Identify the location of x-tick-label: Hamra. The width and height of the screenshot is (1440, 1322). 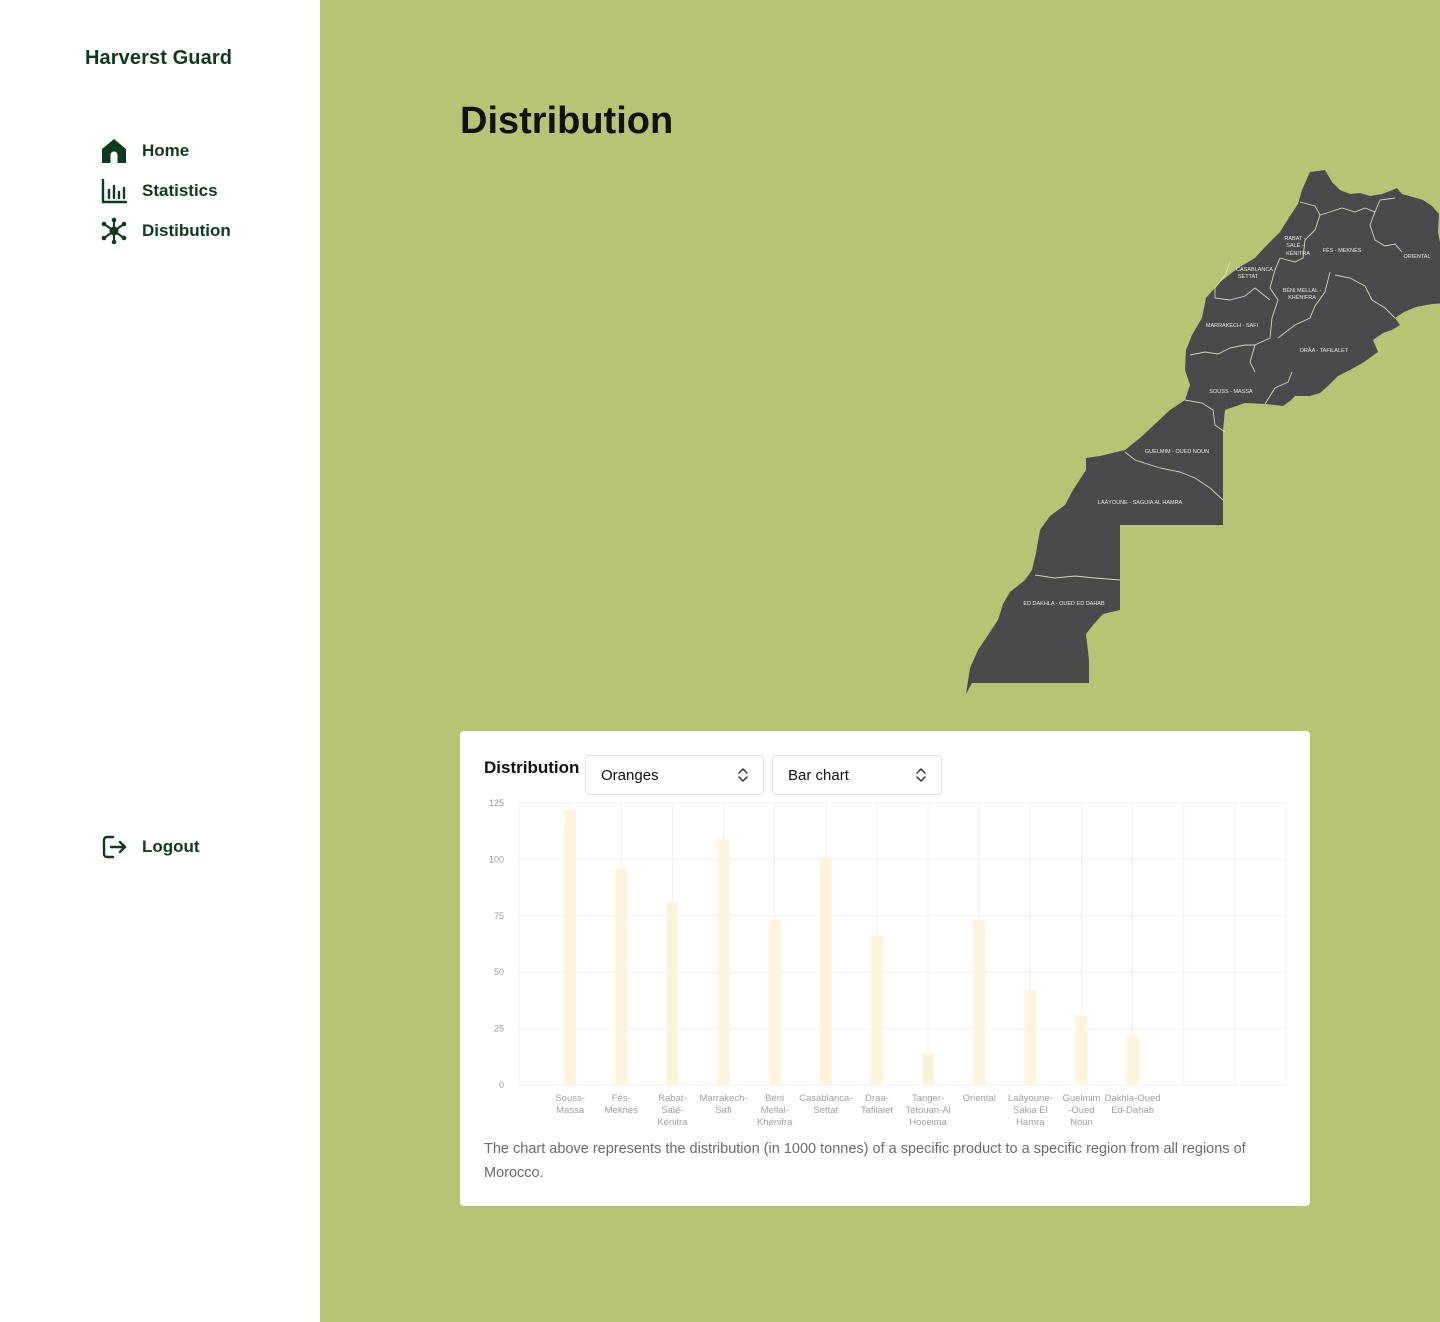
(1030, 1122).